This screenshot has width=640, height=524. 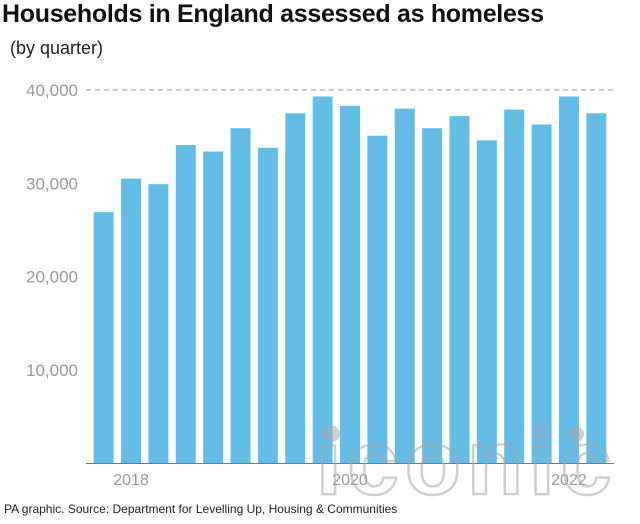 What do you see at coordinates (52, 183) in the screenshot?
I see `y-tick-label: 30,000` at bounding box center [52, 183].